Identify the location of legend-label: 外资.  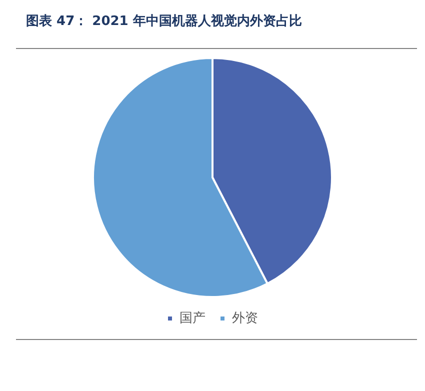
(245, 318).